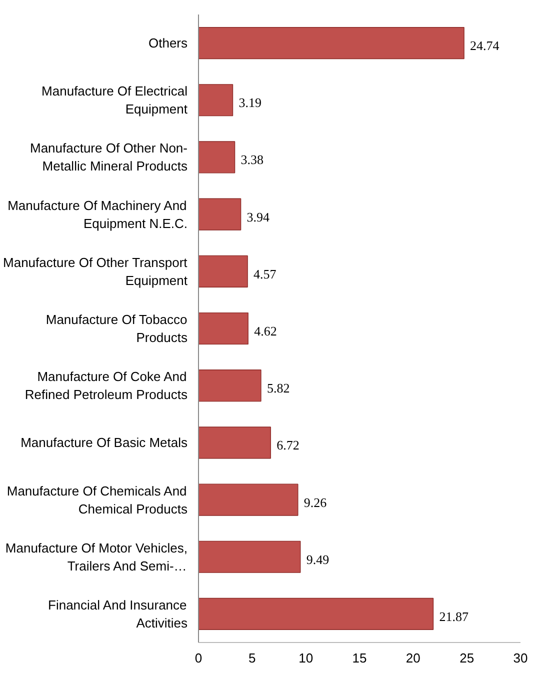 The height and width of the screenshot is (676, 555). Describe the element at coordinates (115, 100) in the screenshot. I see `y-tick-label: Manufacture Of Electrical Equipment` at that location.